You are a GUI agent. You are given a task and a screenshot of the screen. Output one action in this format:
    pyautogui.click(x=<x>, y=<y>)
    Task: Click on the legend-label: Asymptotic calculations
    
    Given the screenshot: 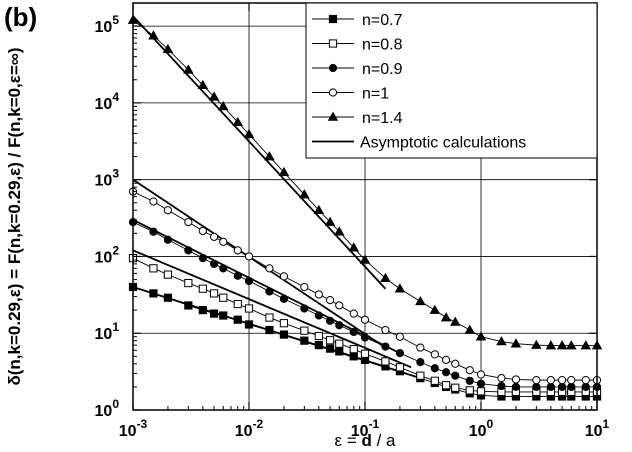 What is the action you would take?
    pyautogui.click(x=443, y=143)
    